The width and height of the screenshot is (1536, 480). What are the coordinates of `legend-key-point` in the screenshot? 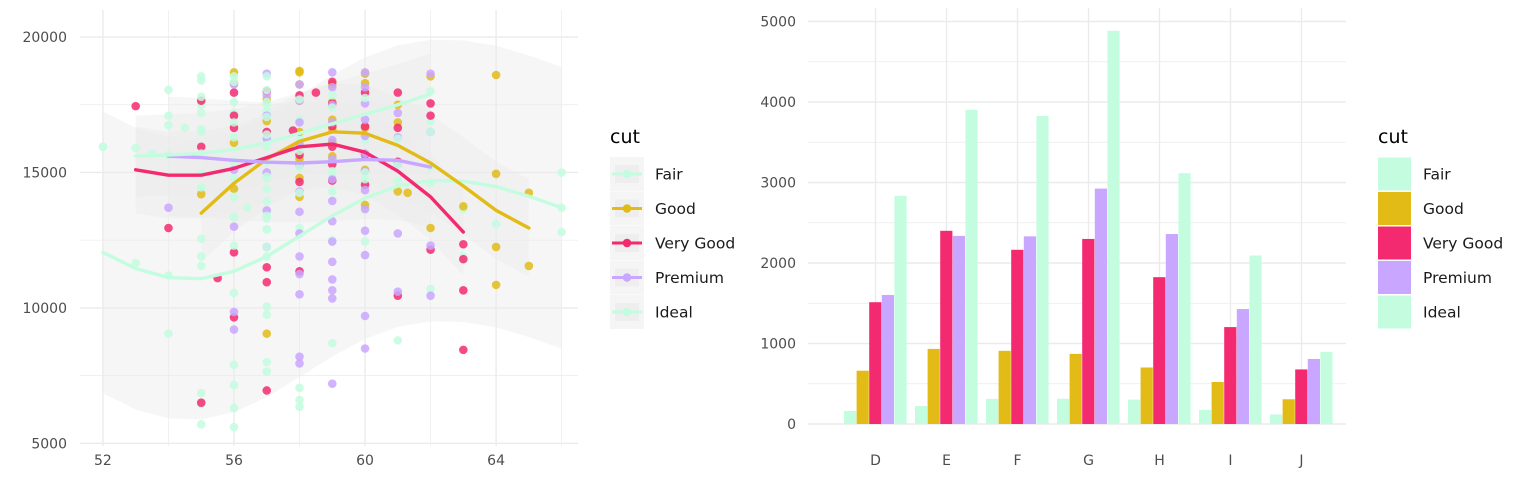 It's located at (627, 208).